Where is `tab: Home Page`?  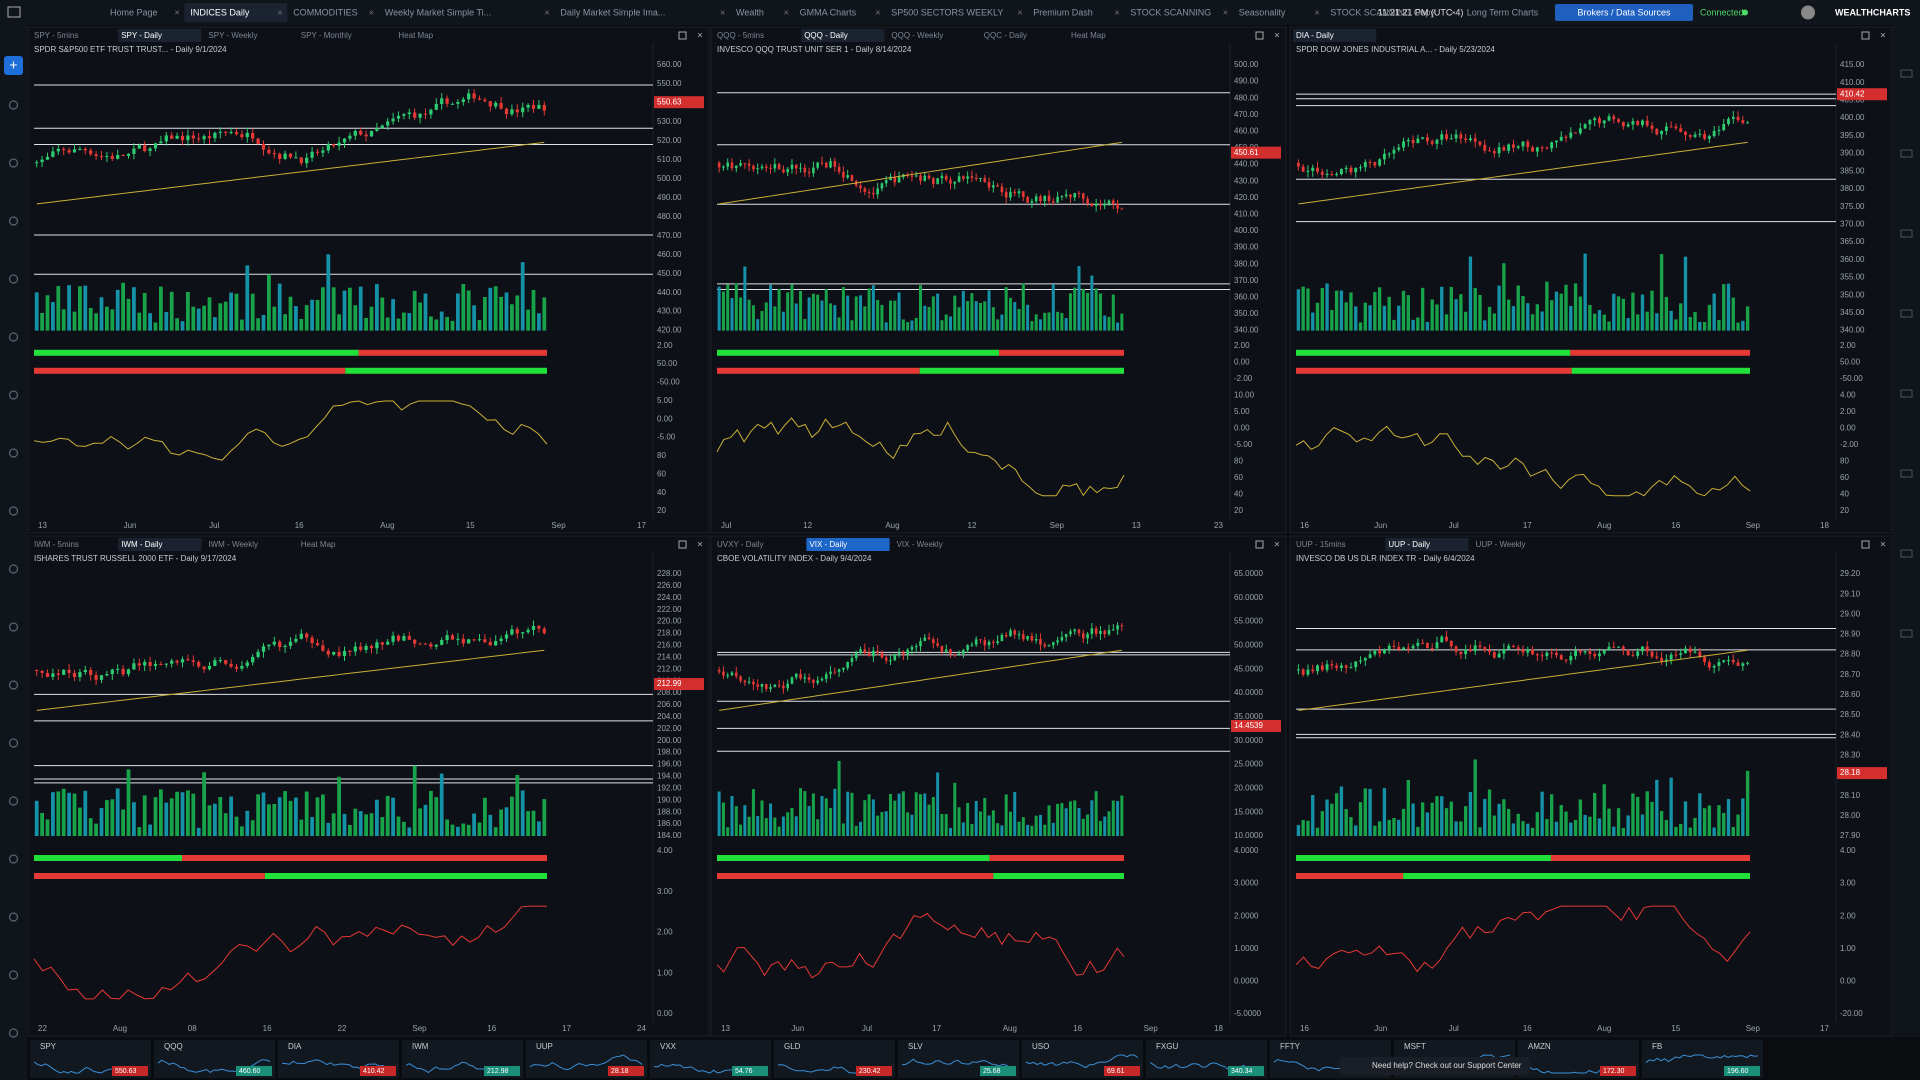
tab: Home Page is located at coordinates (134, 12).